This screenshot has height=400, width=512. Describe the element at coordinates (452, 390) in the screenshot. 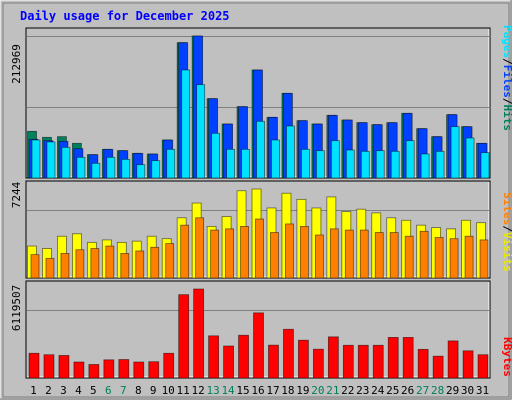

I see `x-tick-label-day-29: 29` at that location.